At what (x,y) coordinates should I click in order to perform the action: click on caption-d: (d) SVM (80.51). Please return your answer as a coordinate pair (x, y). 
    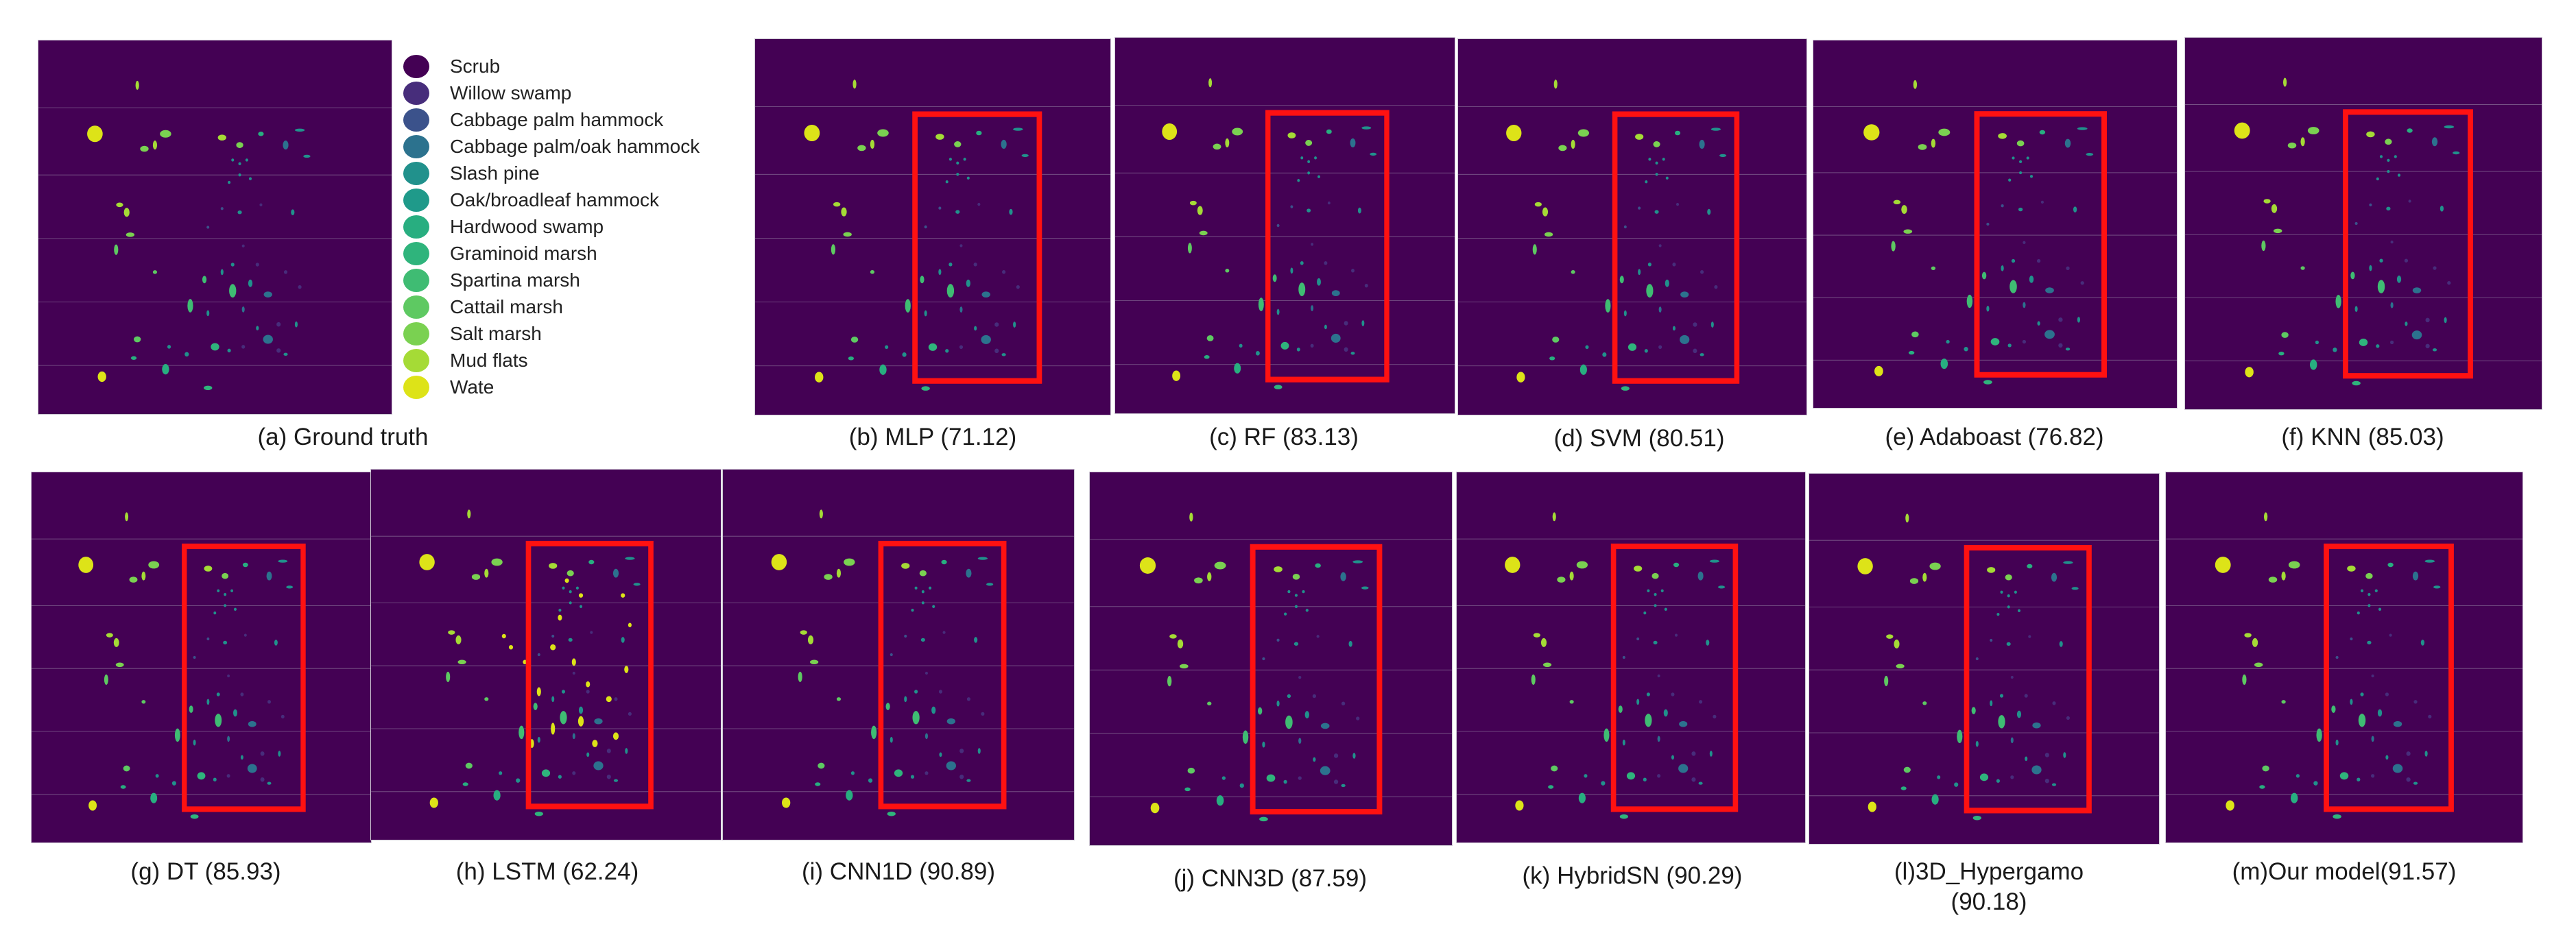
    Looking at the image, I should click on (1639, 438).